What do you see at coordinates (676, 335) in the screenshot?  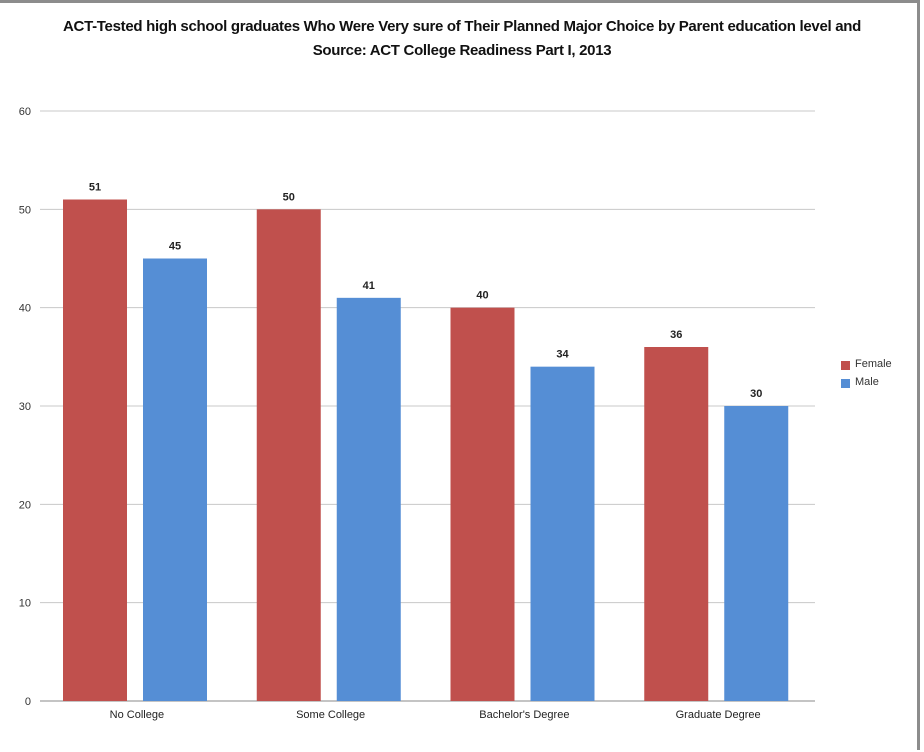 I see `data-label: 36` at bounding box center [676, 335].